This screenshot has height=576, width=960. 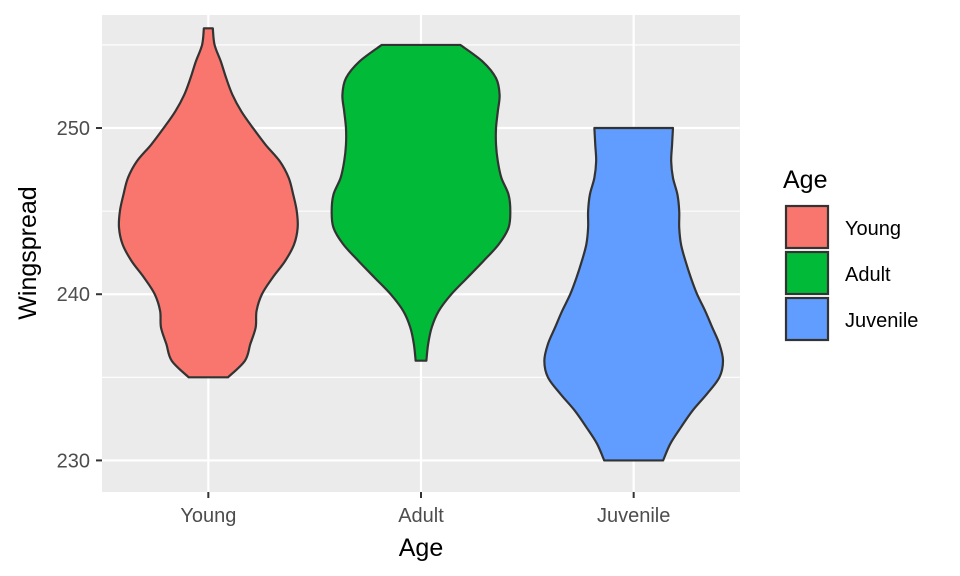 I want to click on x-axis: Young Adult Juvenile, so click(x=425, y=509).